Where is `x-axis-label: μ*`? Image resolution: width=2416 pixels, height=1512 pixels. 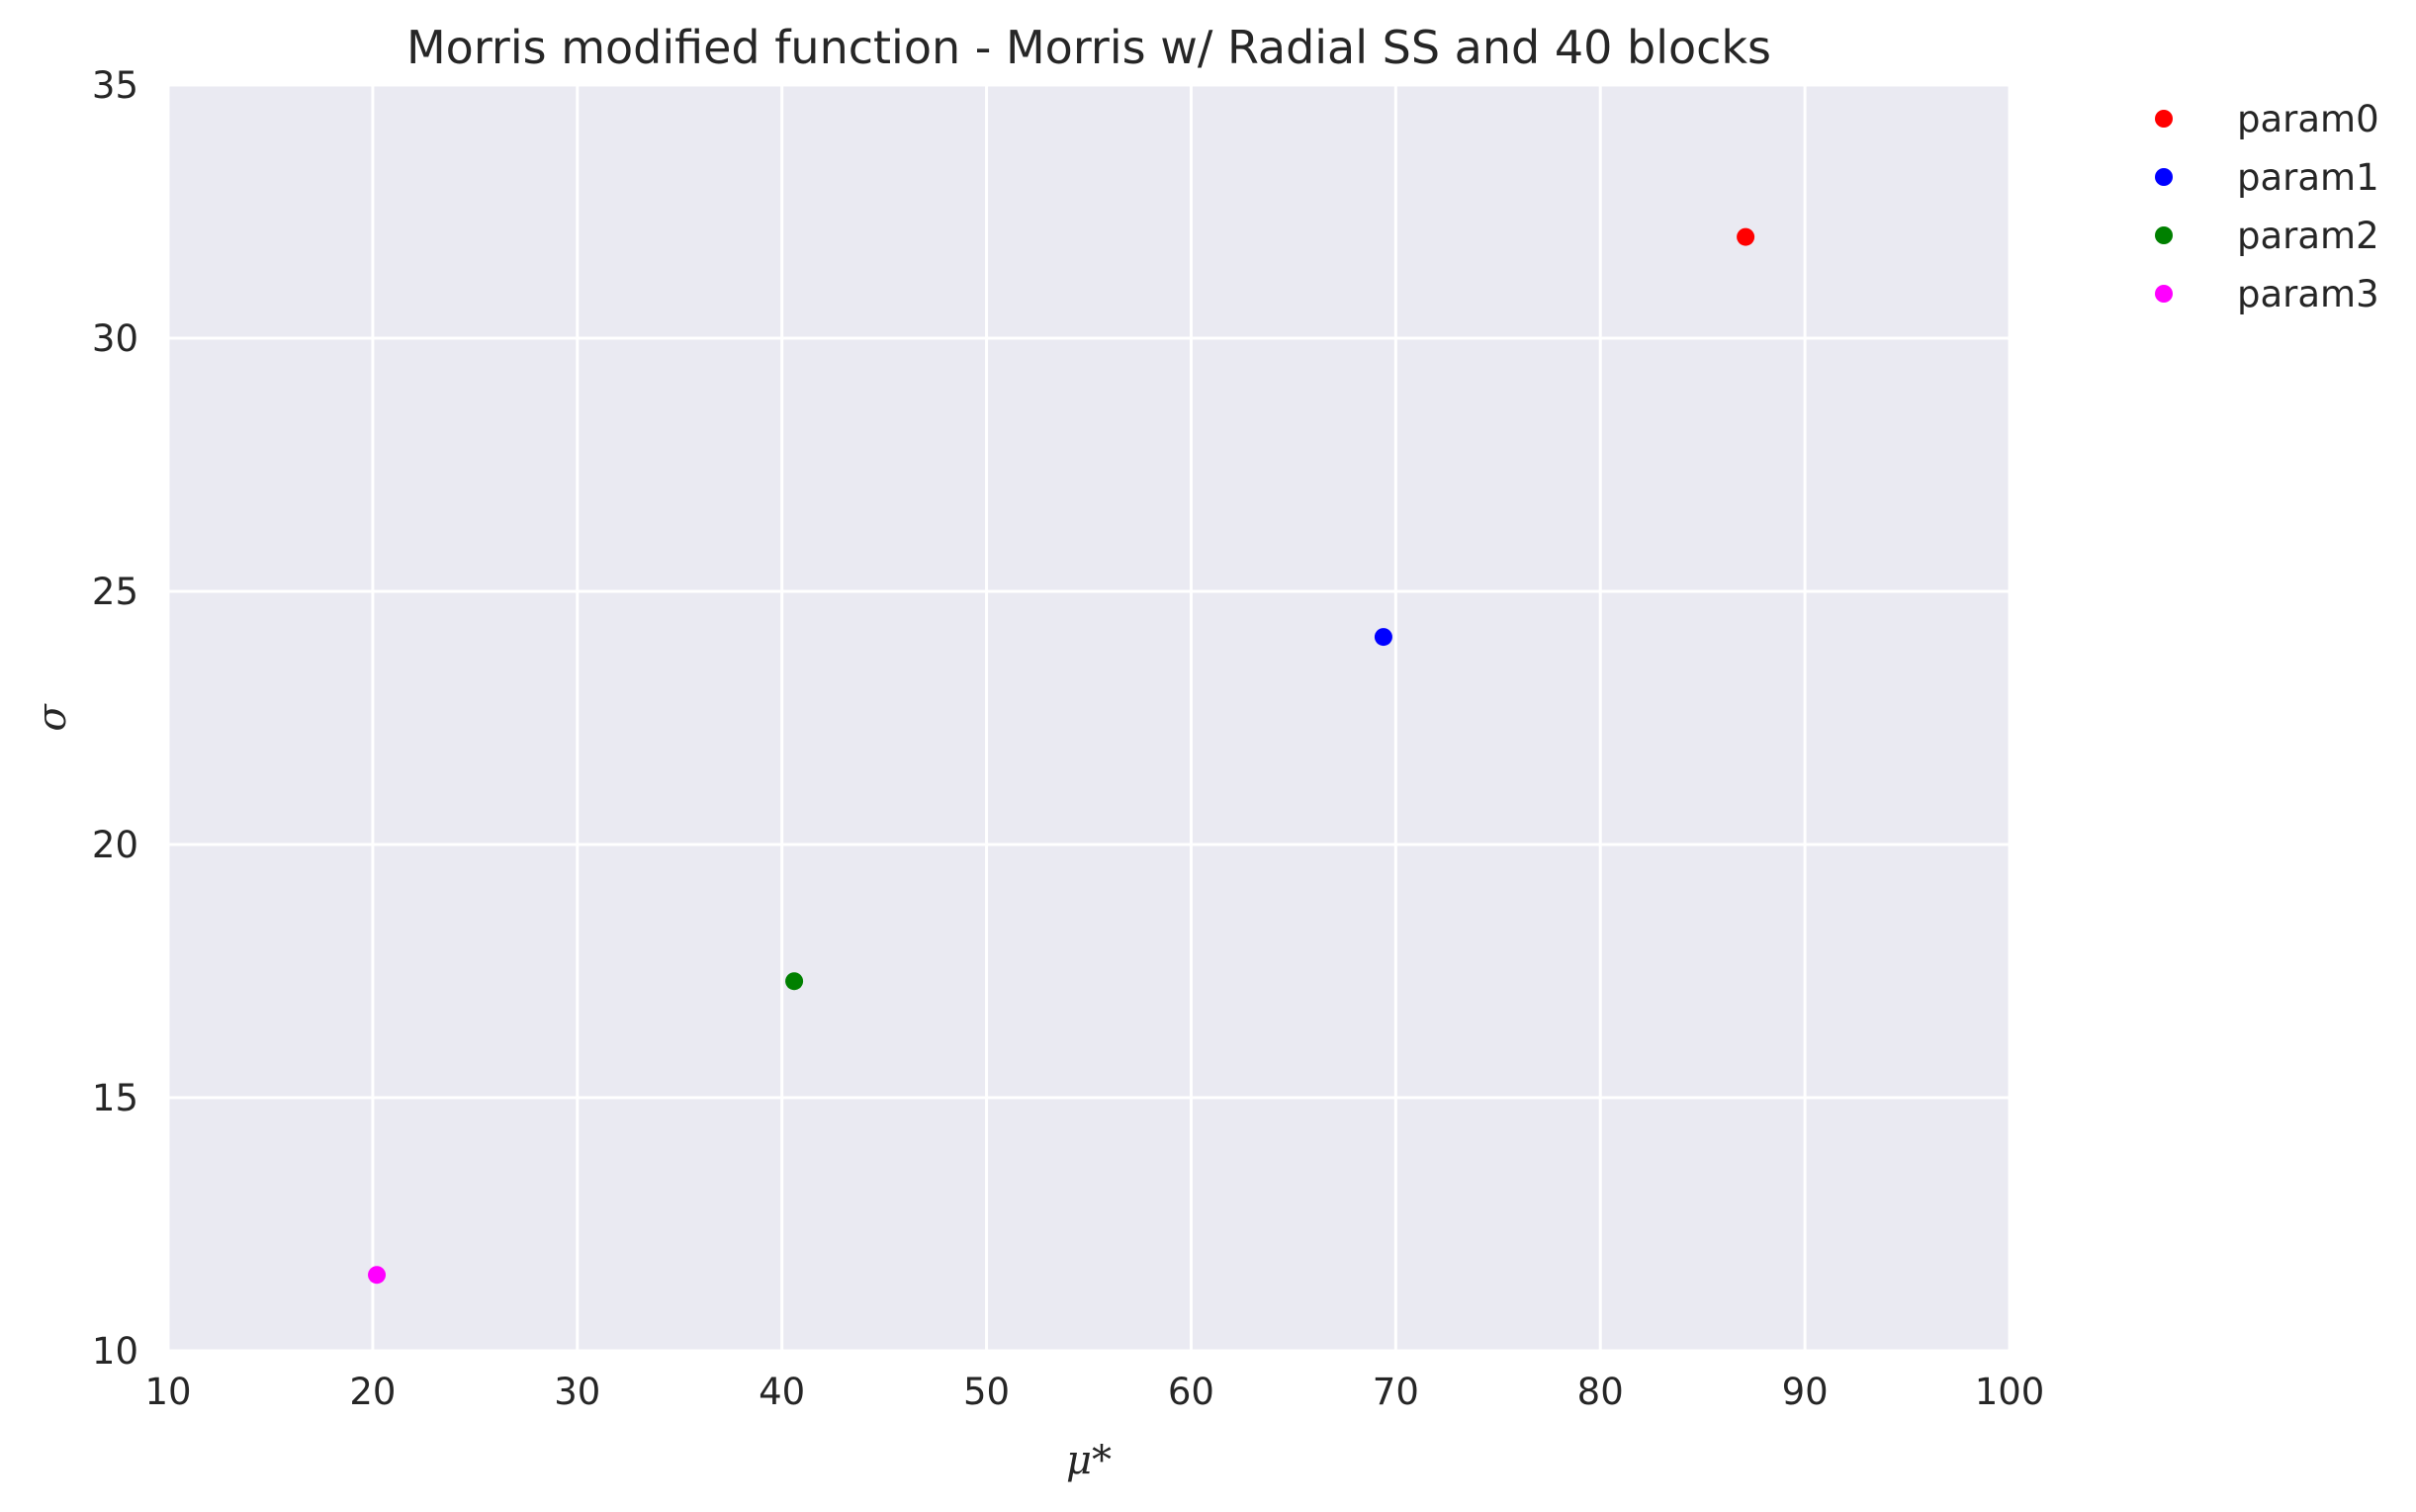 x-axis-label: μ* is located at coordinates (1089, 1460).